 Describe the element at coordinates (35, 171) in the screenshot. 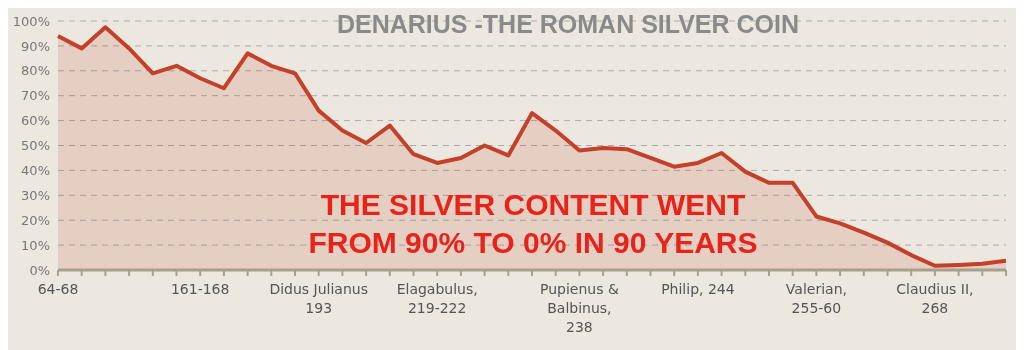

I see `y-tick-label: 40%` at that location.